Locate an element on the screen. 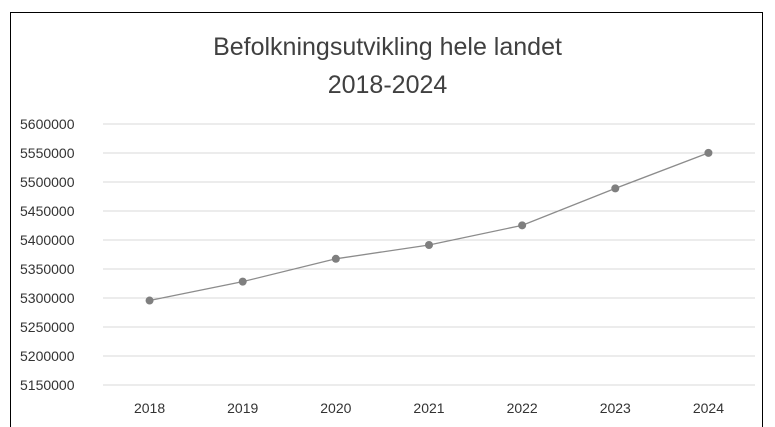 The height and width of the screenshot is (427, 775). y-tick-label: 5300000 is located at coordinates (47, 298).